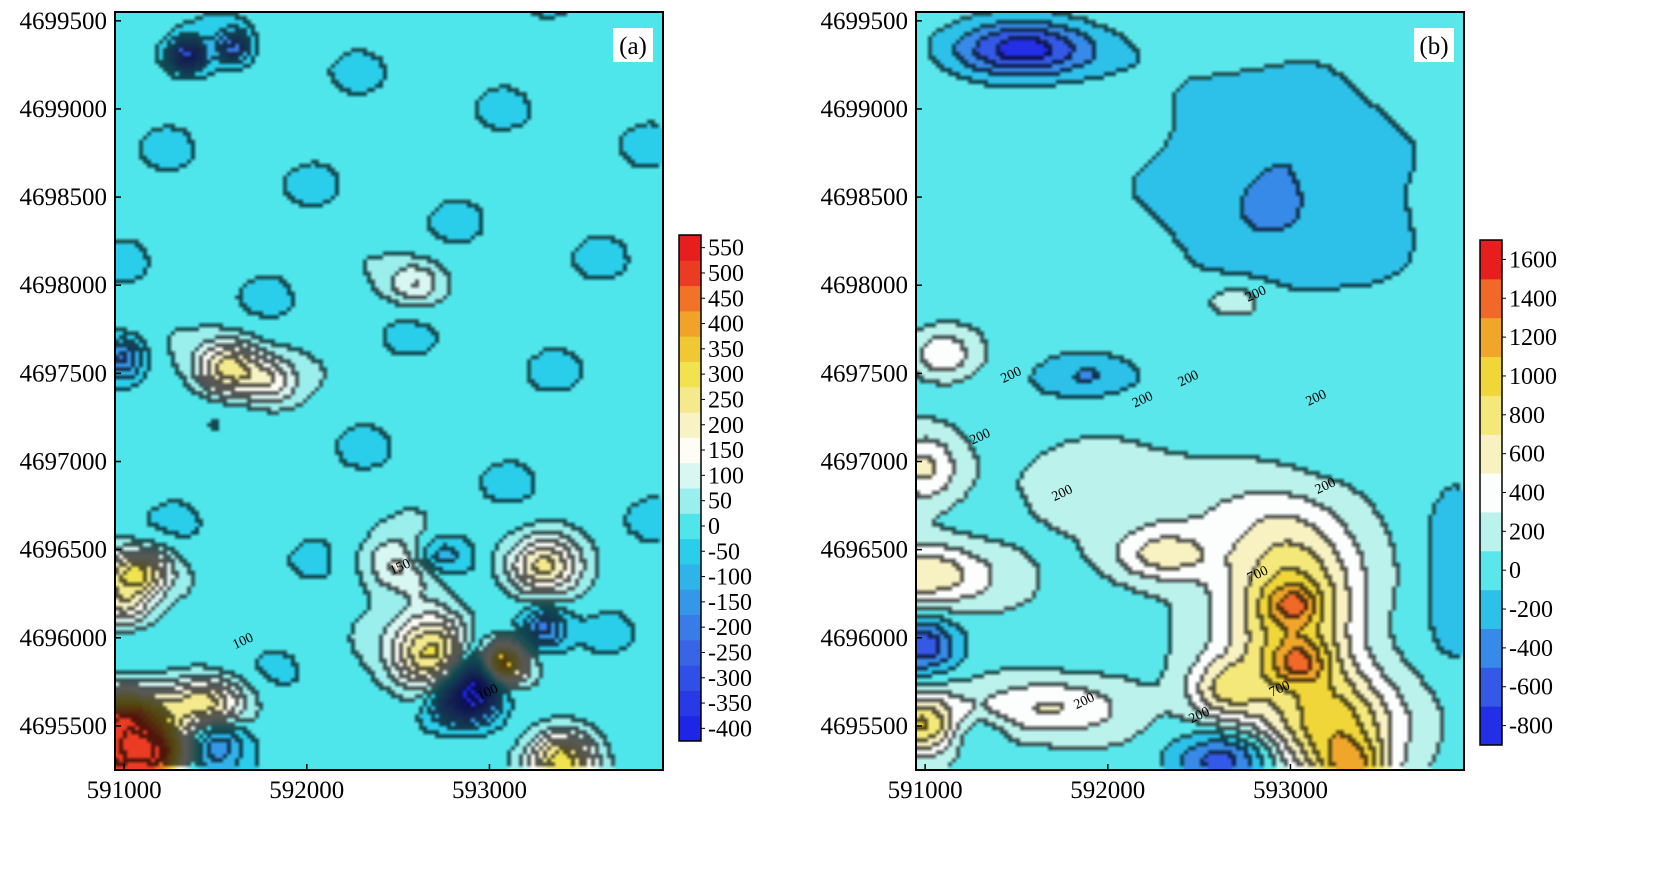 The image size is (1680, 873). I want to click on colorbar-tick-label: 150, so click(726, 451).